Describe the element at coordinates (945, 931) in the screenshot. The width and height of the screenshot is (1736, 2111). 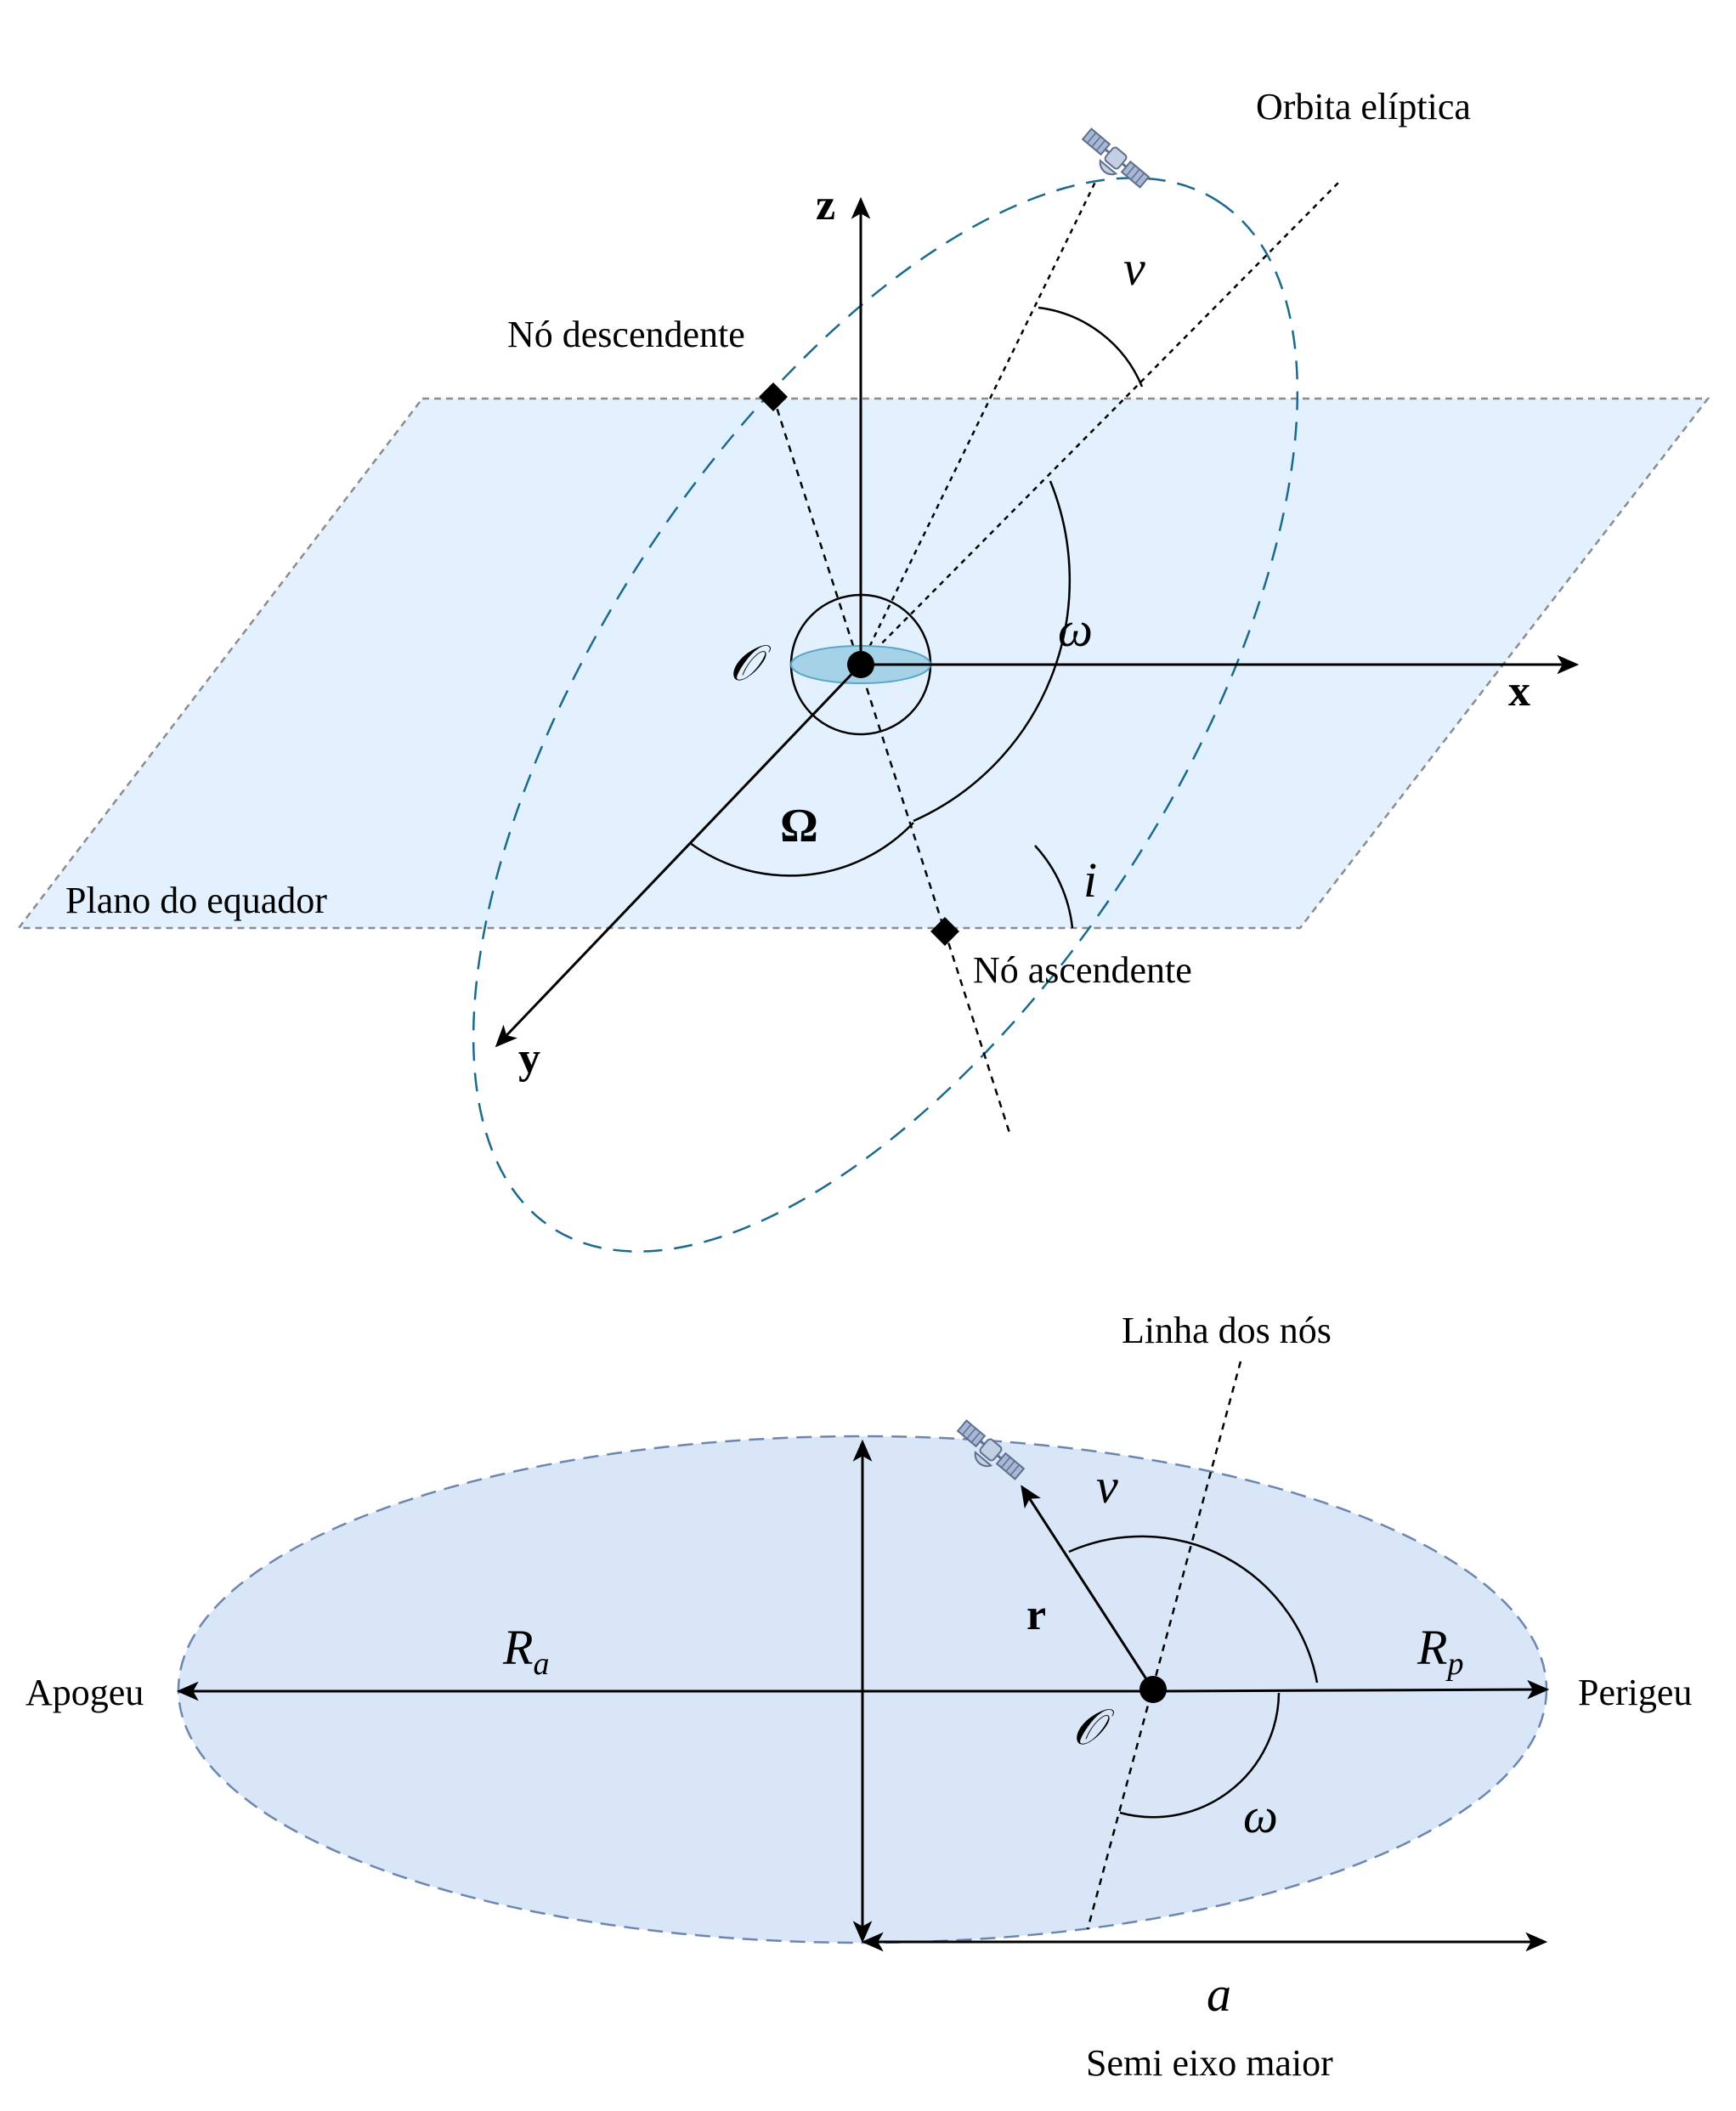
I see `ascending-node-marker` at that location.